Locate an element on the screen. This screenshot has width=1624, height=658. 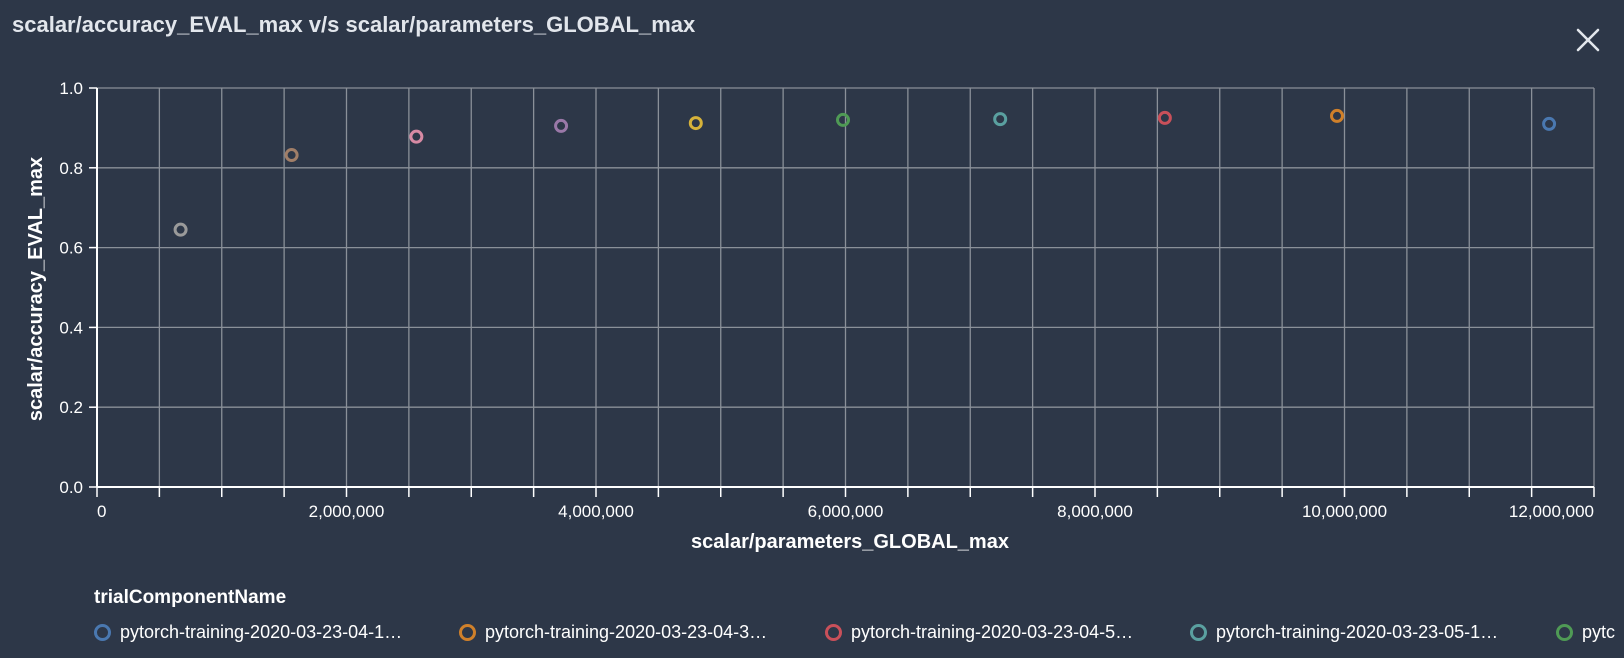
legend-item: pytc is located at coordinates (1585, 632).